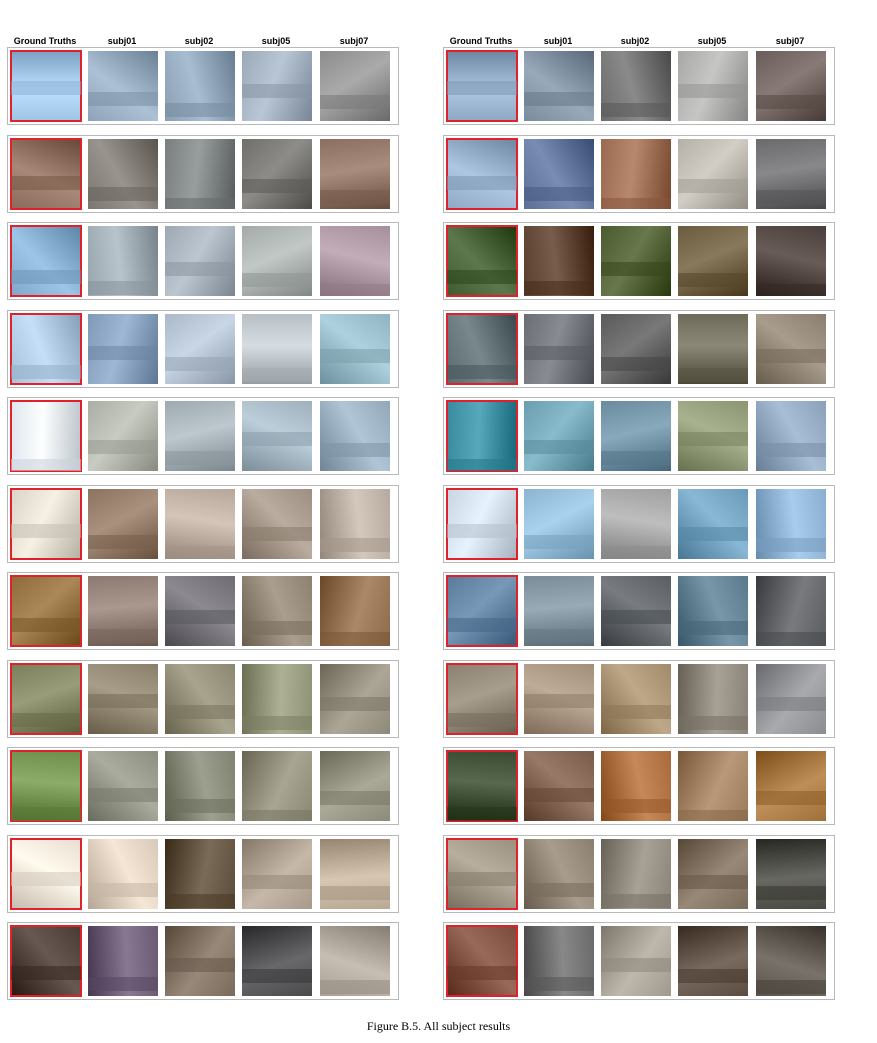 Image resolution: width=877 pixels, height=1043 pixels. I want to click on column-header: subj02, so click(635, 41).